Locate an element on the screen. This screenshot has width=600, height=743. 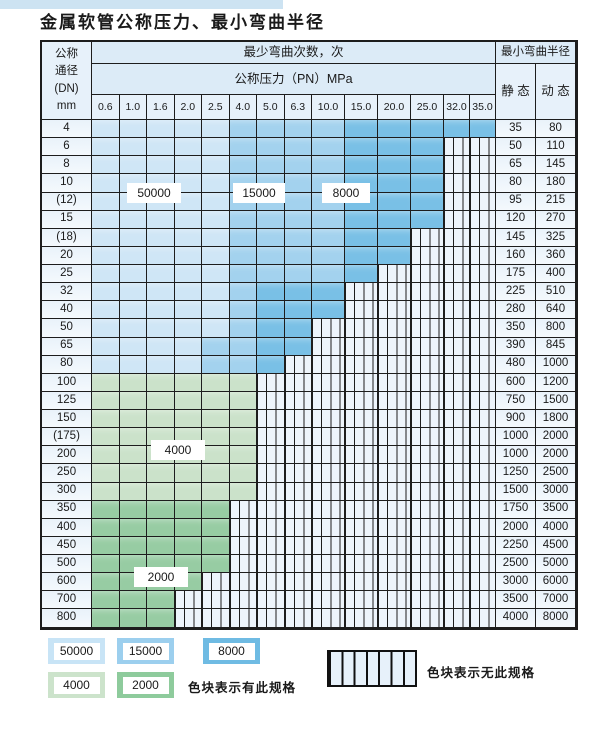
pressure-tick-cell: 1.0 is located at coordinates (133, 107).